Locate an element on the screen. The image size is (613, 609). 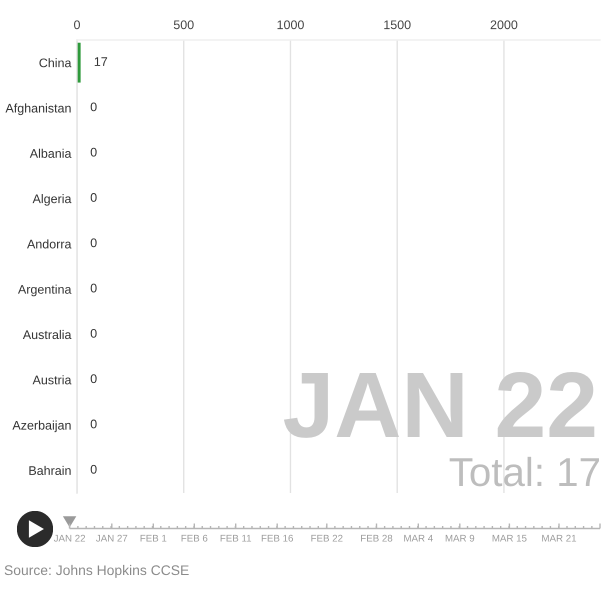
y-tick-label: Bahrain is located at coordinates (50, 470).